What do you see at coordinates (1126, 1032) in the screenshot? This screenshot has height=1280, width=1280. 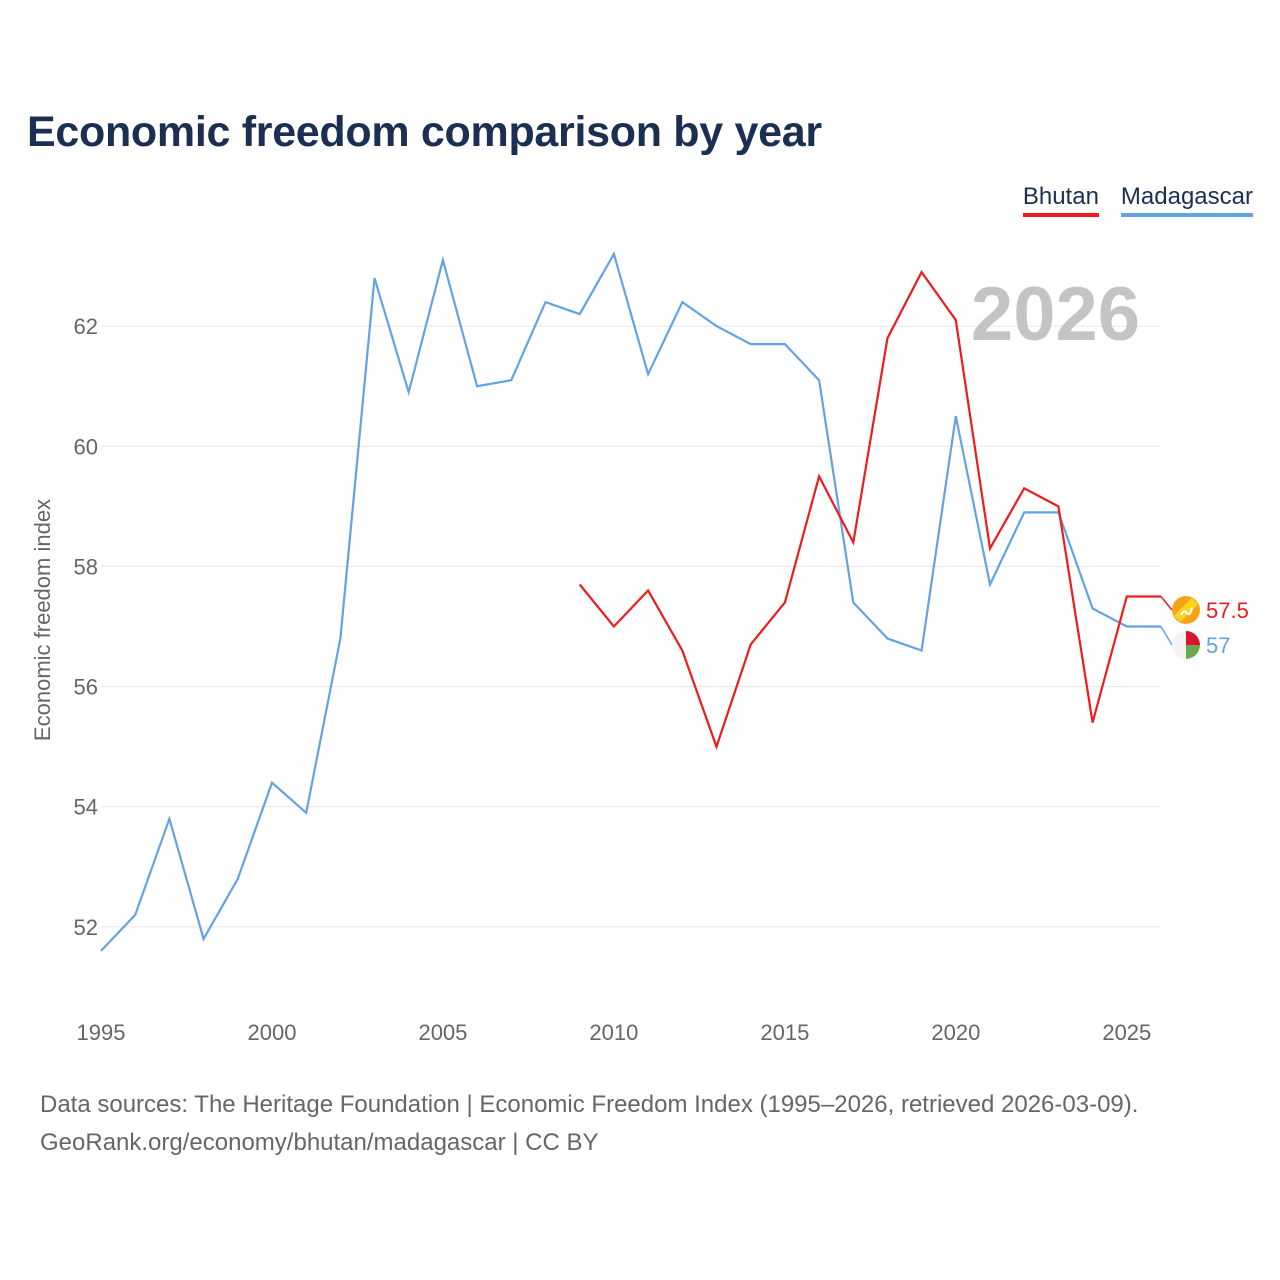 I see `x-tick-label: 2025` at bounding box center [1126, 1032].